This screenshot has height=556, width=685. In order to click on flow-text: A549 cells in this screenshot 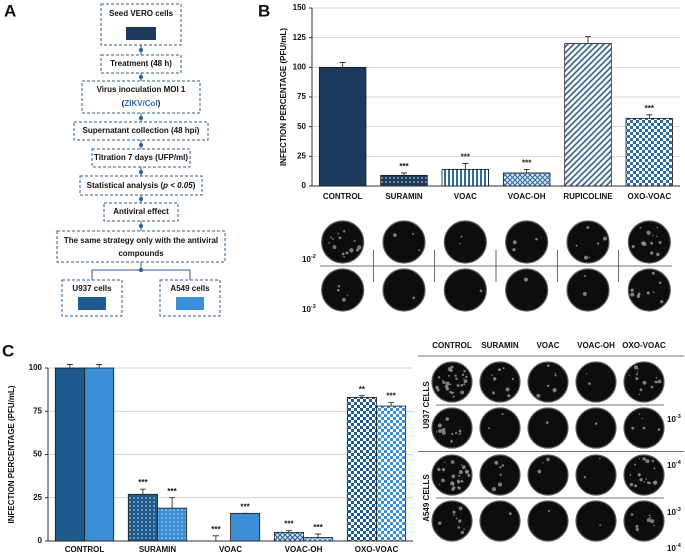, I will do `click(190, 288)`.